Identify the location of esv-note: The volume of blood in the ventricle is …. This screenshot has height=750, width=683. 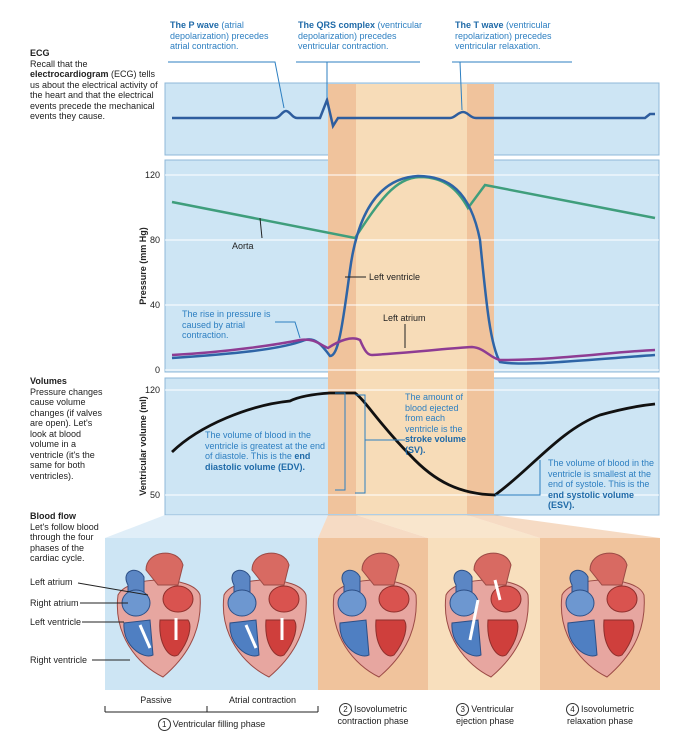
(603, 484).